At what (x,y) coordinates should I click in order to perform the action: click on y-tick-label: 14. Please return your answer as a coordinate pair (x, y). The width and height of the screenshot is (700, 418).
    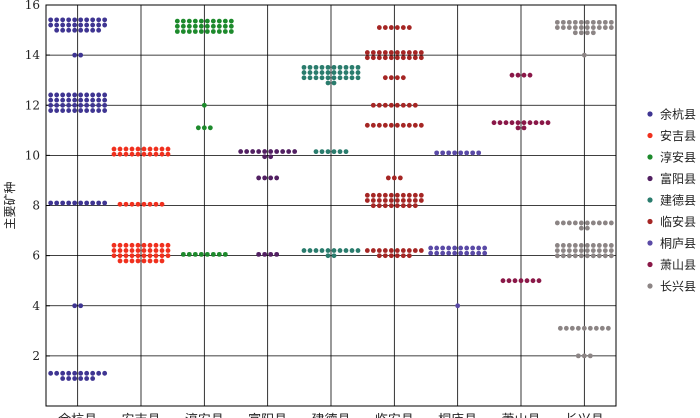
    Looking at the image, I should click on (33, 55).